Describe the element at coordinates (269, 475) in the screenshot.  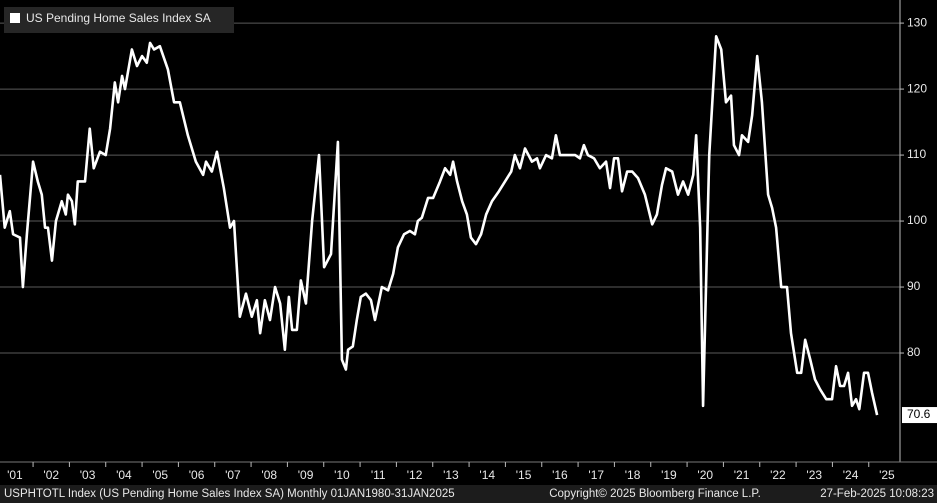
I see `x-tick-label: '08` at that location.